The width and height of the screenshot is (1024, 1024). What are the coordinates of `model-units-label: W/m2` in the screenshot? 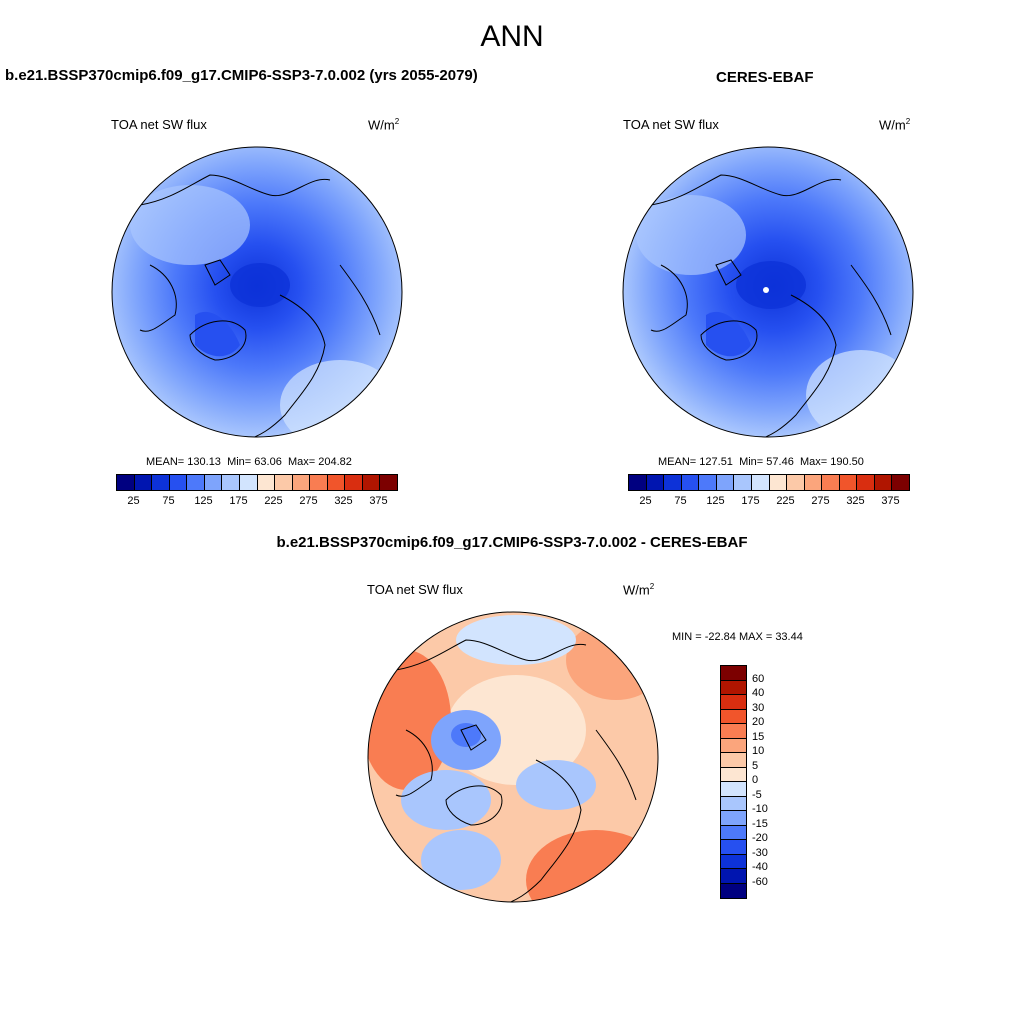 It's located at (384, 125).